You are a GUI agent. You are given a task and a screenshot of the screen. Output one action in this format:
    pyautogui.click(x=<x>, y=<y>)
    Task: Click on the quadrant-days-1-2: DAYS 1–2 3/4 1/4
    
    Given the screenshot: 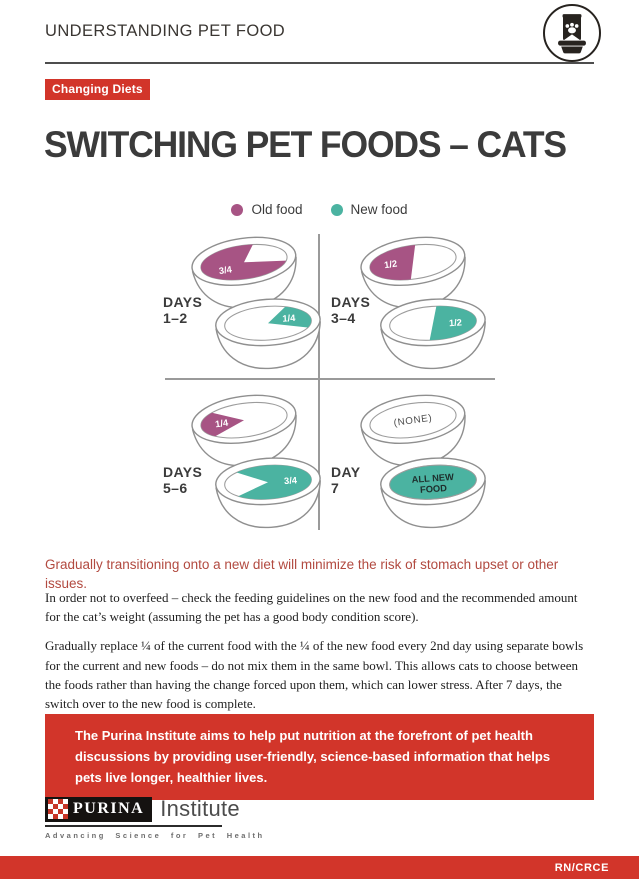 What is the action you would take?
    pyautogui.click(x=240, y=304)
    